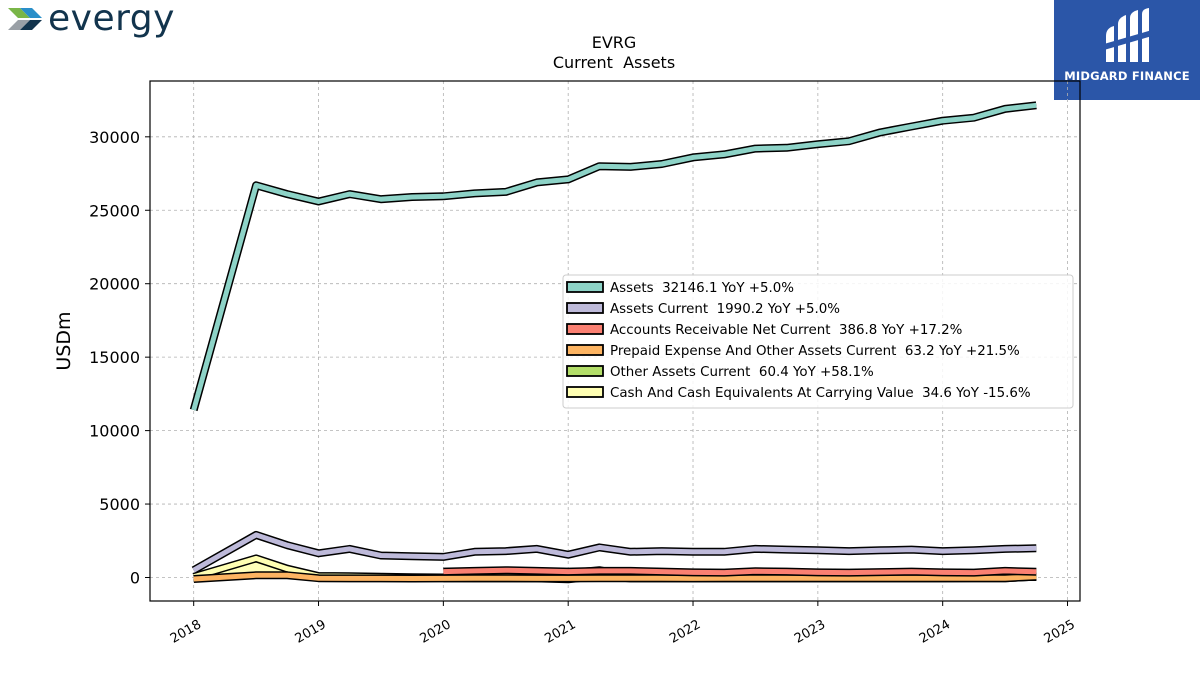 This screenshot has height=675, width=1200. What do you see at coordinates (935, 632) in the screenshot?
I see `x-tick-label: 2024` at bounding box center [935, 632].